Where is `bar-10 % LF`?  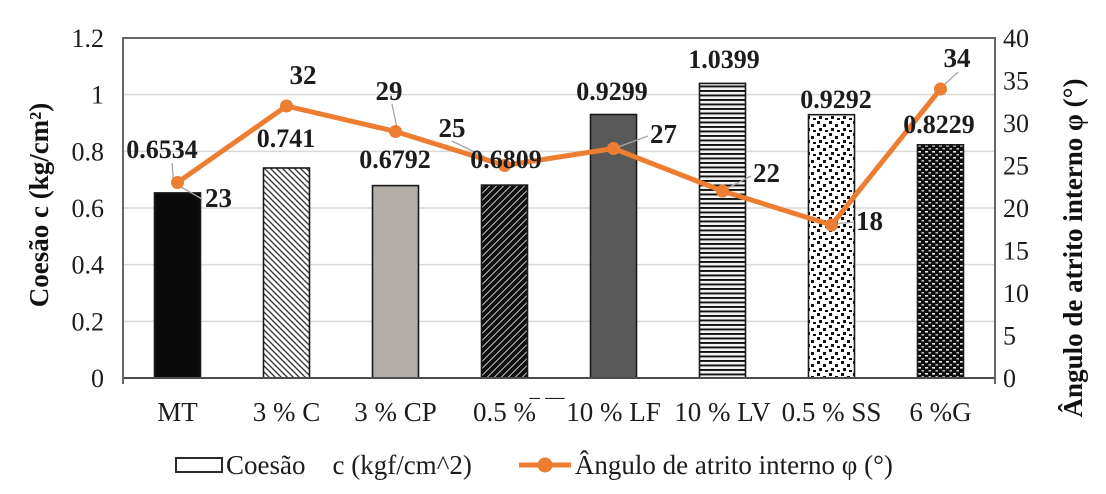 bar-10 % LF is located at coordinates (613, 246).